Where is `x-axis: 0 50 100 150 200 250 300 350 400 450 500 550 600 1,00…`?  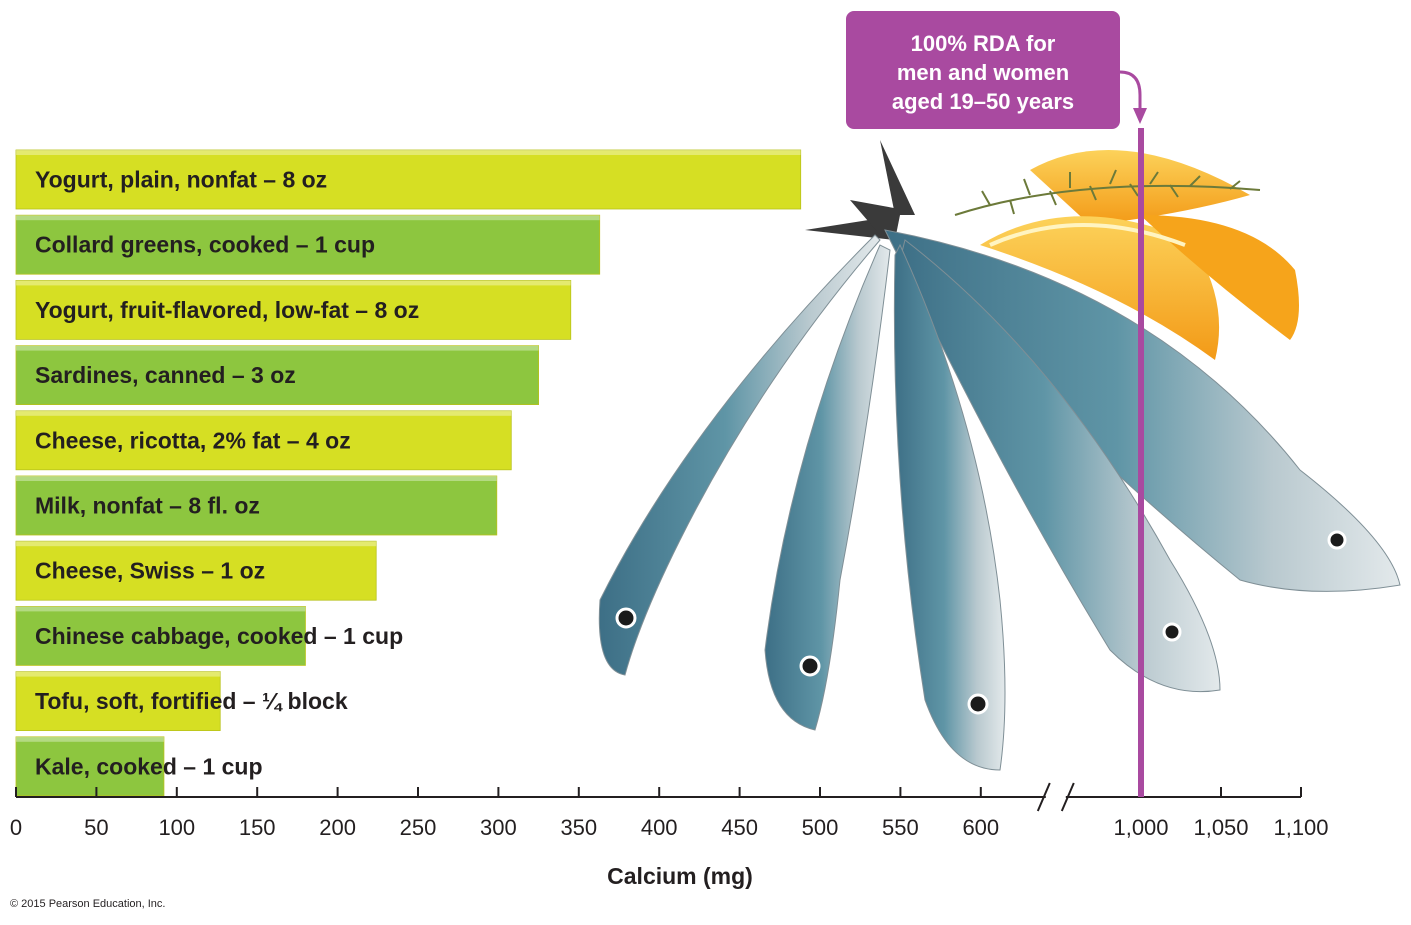
x-axis: 0 50 100 150 200 250 300 350 400 450 500 550 600 1,00… is located at coordinates (669, 811).